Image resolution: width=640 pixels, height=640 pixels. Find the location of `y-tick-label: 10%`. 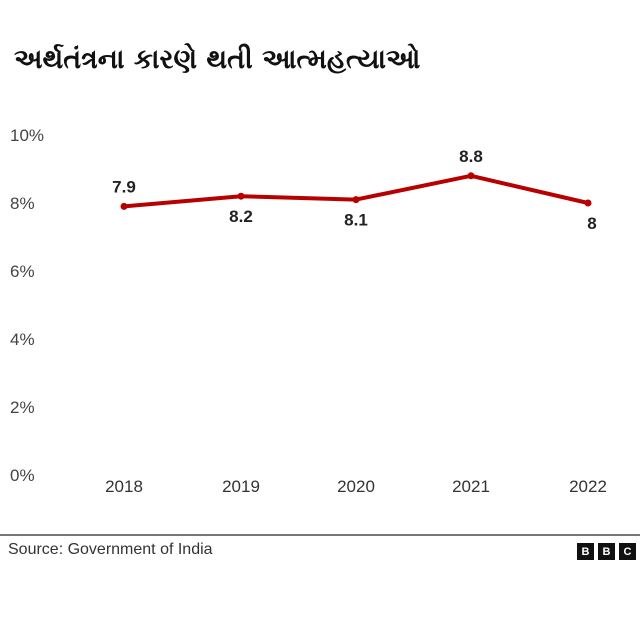

y-tick-label: 10% is located at coordinates (27, 135).